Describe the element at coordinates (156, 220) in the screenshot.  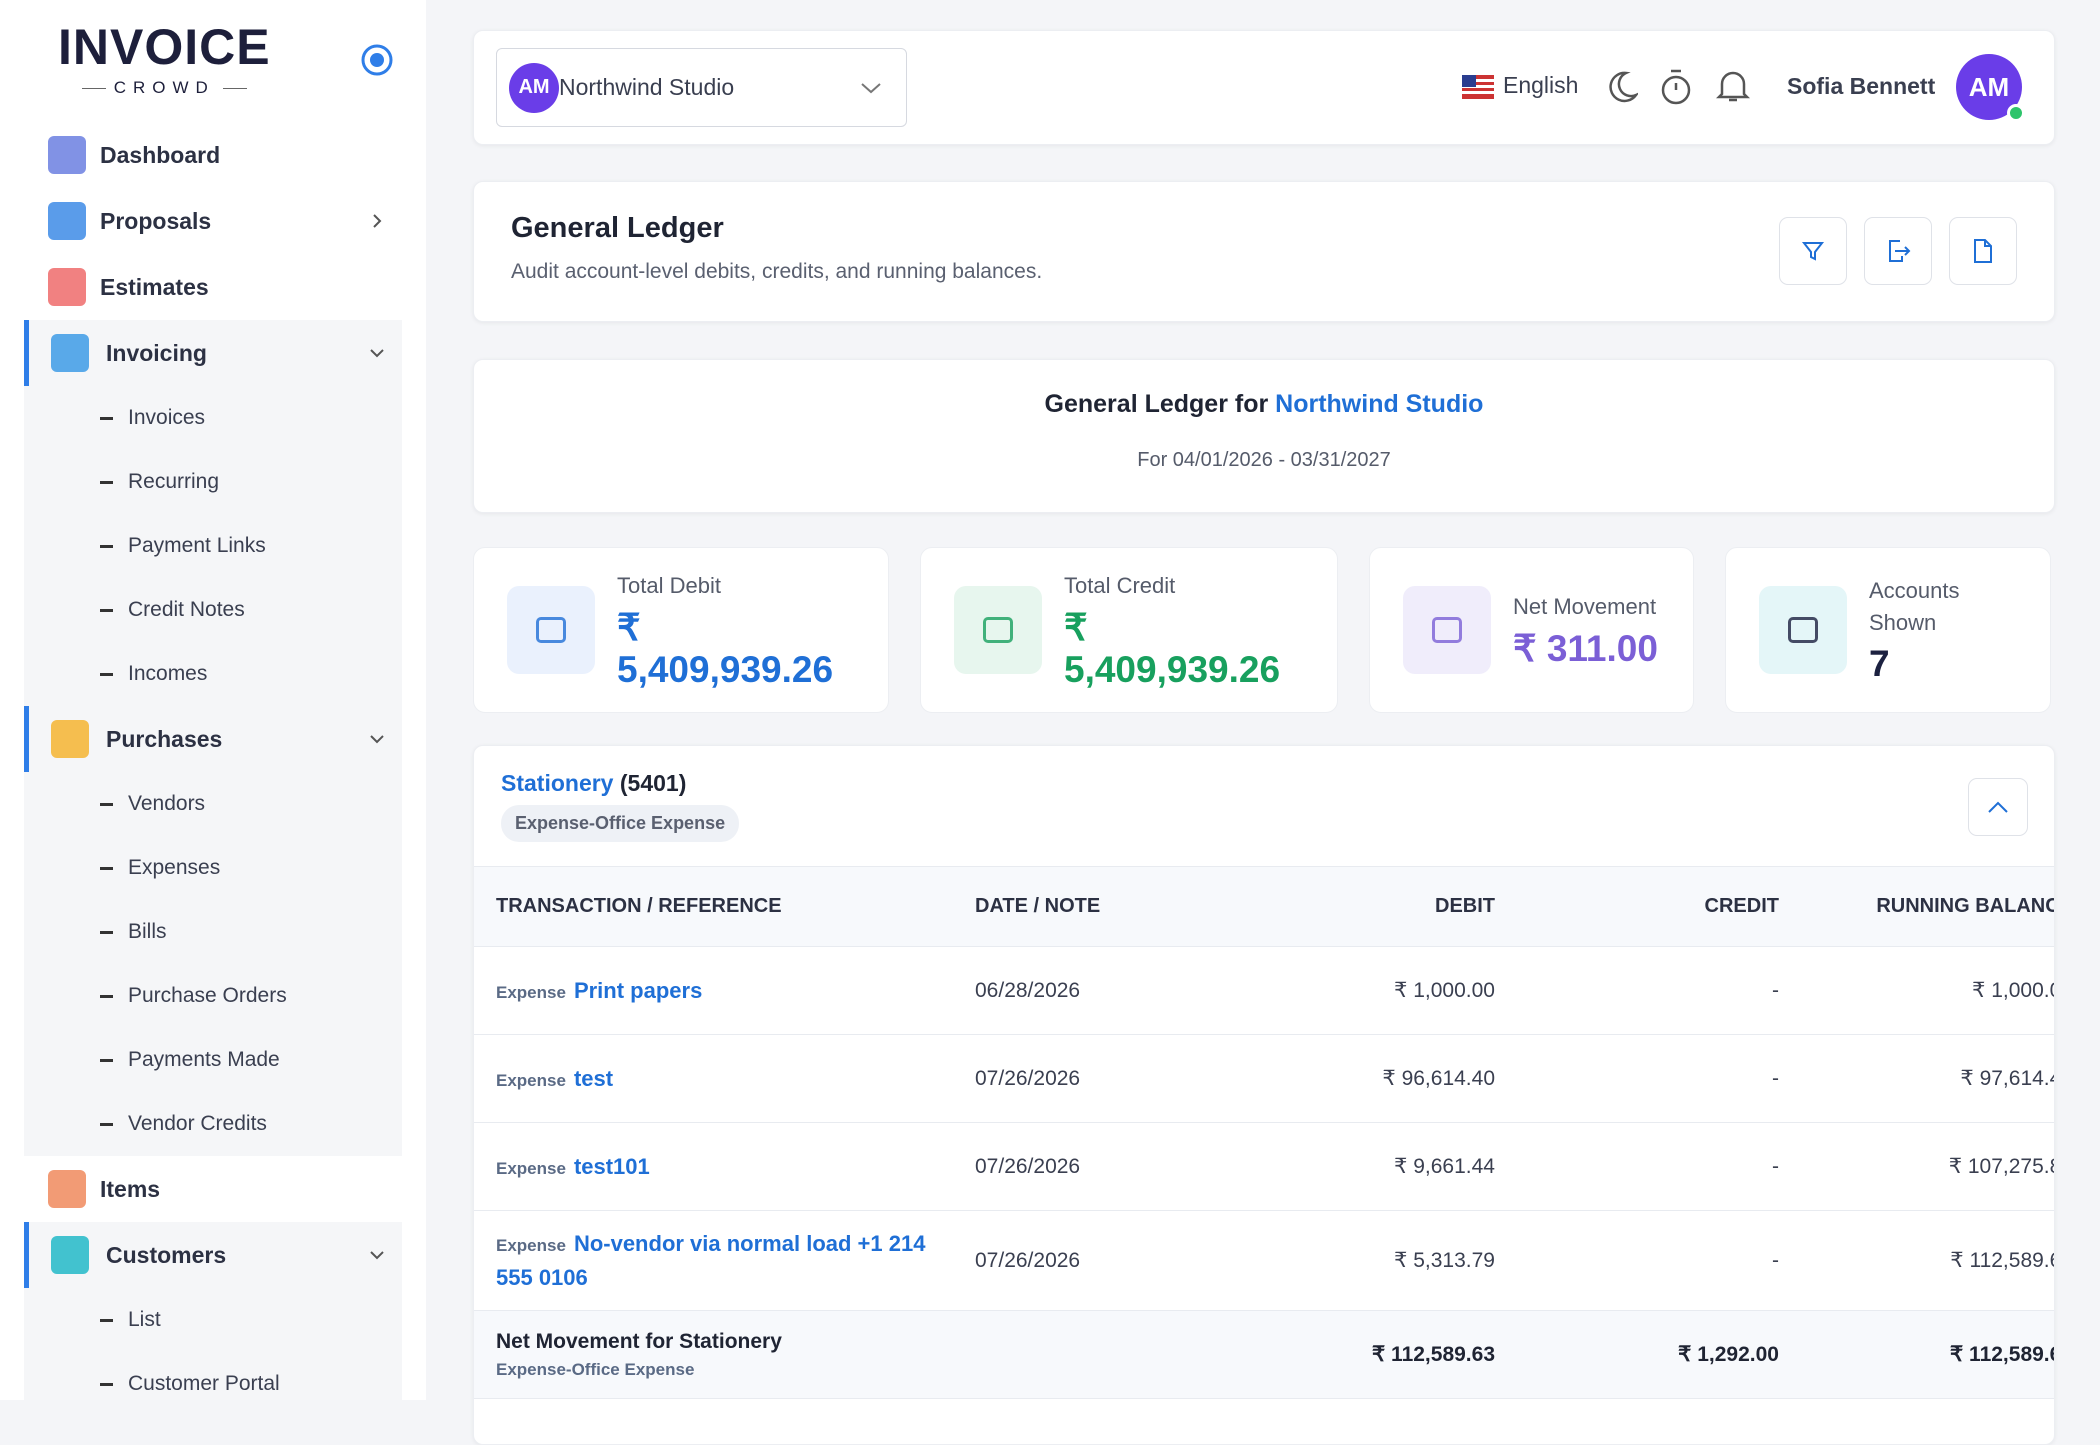
I see `nav-label: Proposals` at that location.